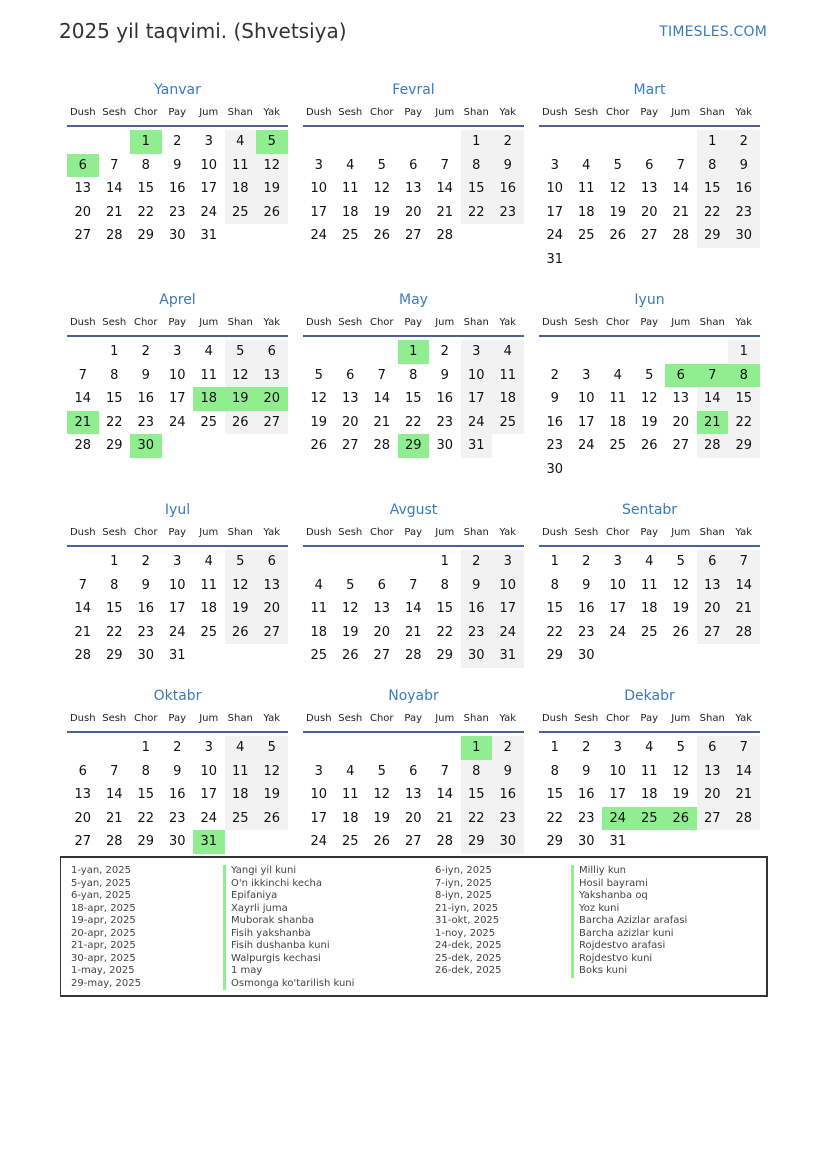 Image resolution: width=827 pixels, height=1169 pixels. Describe the element at coordinates (114, 235) in the screenshot. I see `day-cell: 28` at that location.